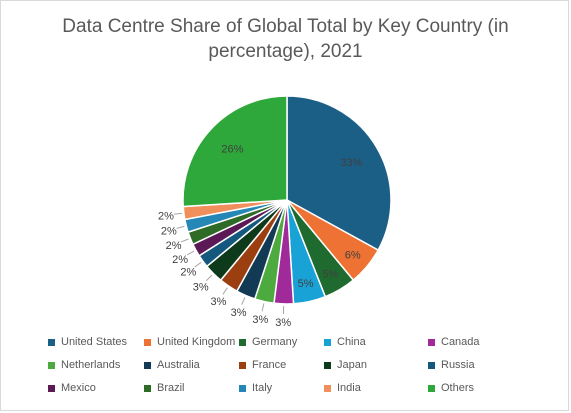 Image resolution: width=571 pixels, height=413 pixels. I want to click on legend-item-netherlands: Netherlands, so click(84, 365).